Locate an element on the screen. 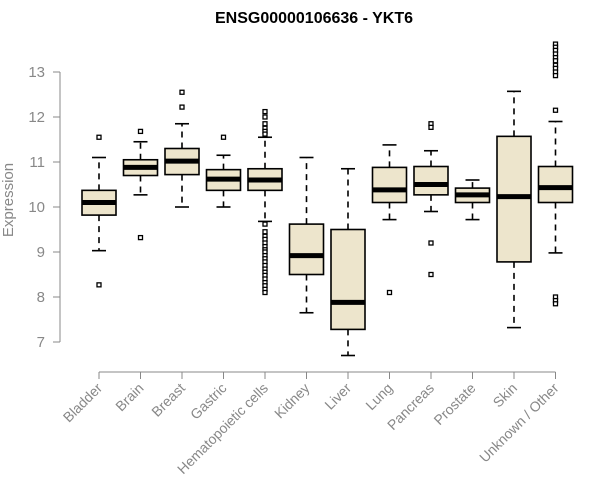 The image size is (600, 500). y-axis-label: Expression is located at coordinates (8, 200).